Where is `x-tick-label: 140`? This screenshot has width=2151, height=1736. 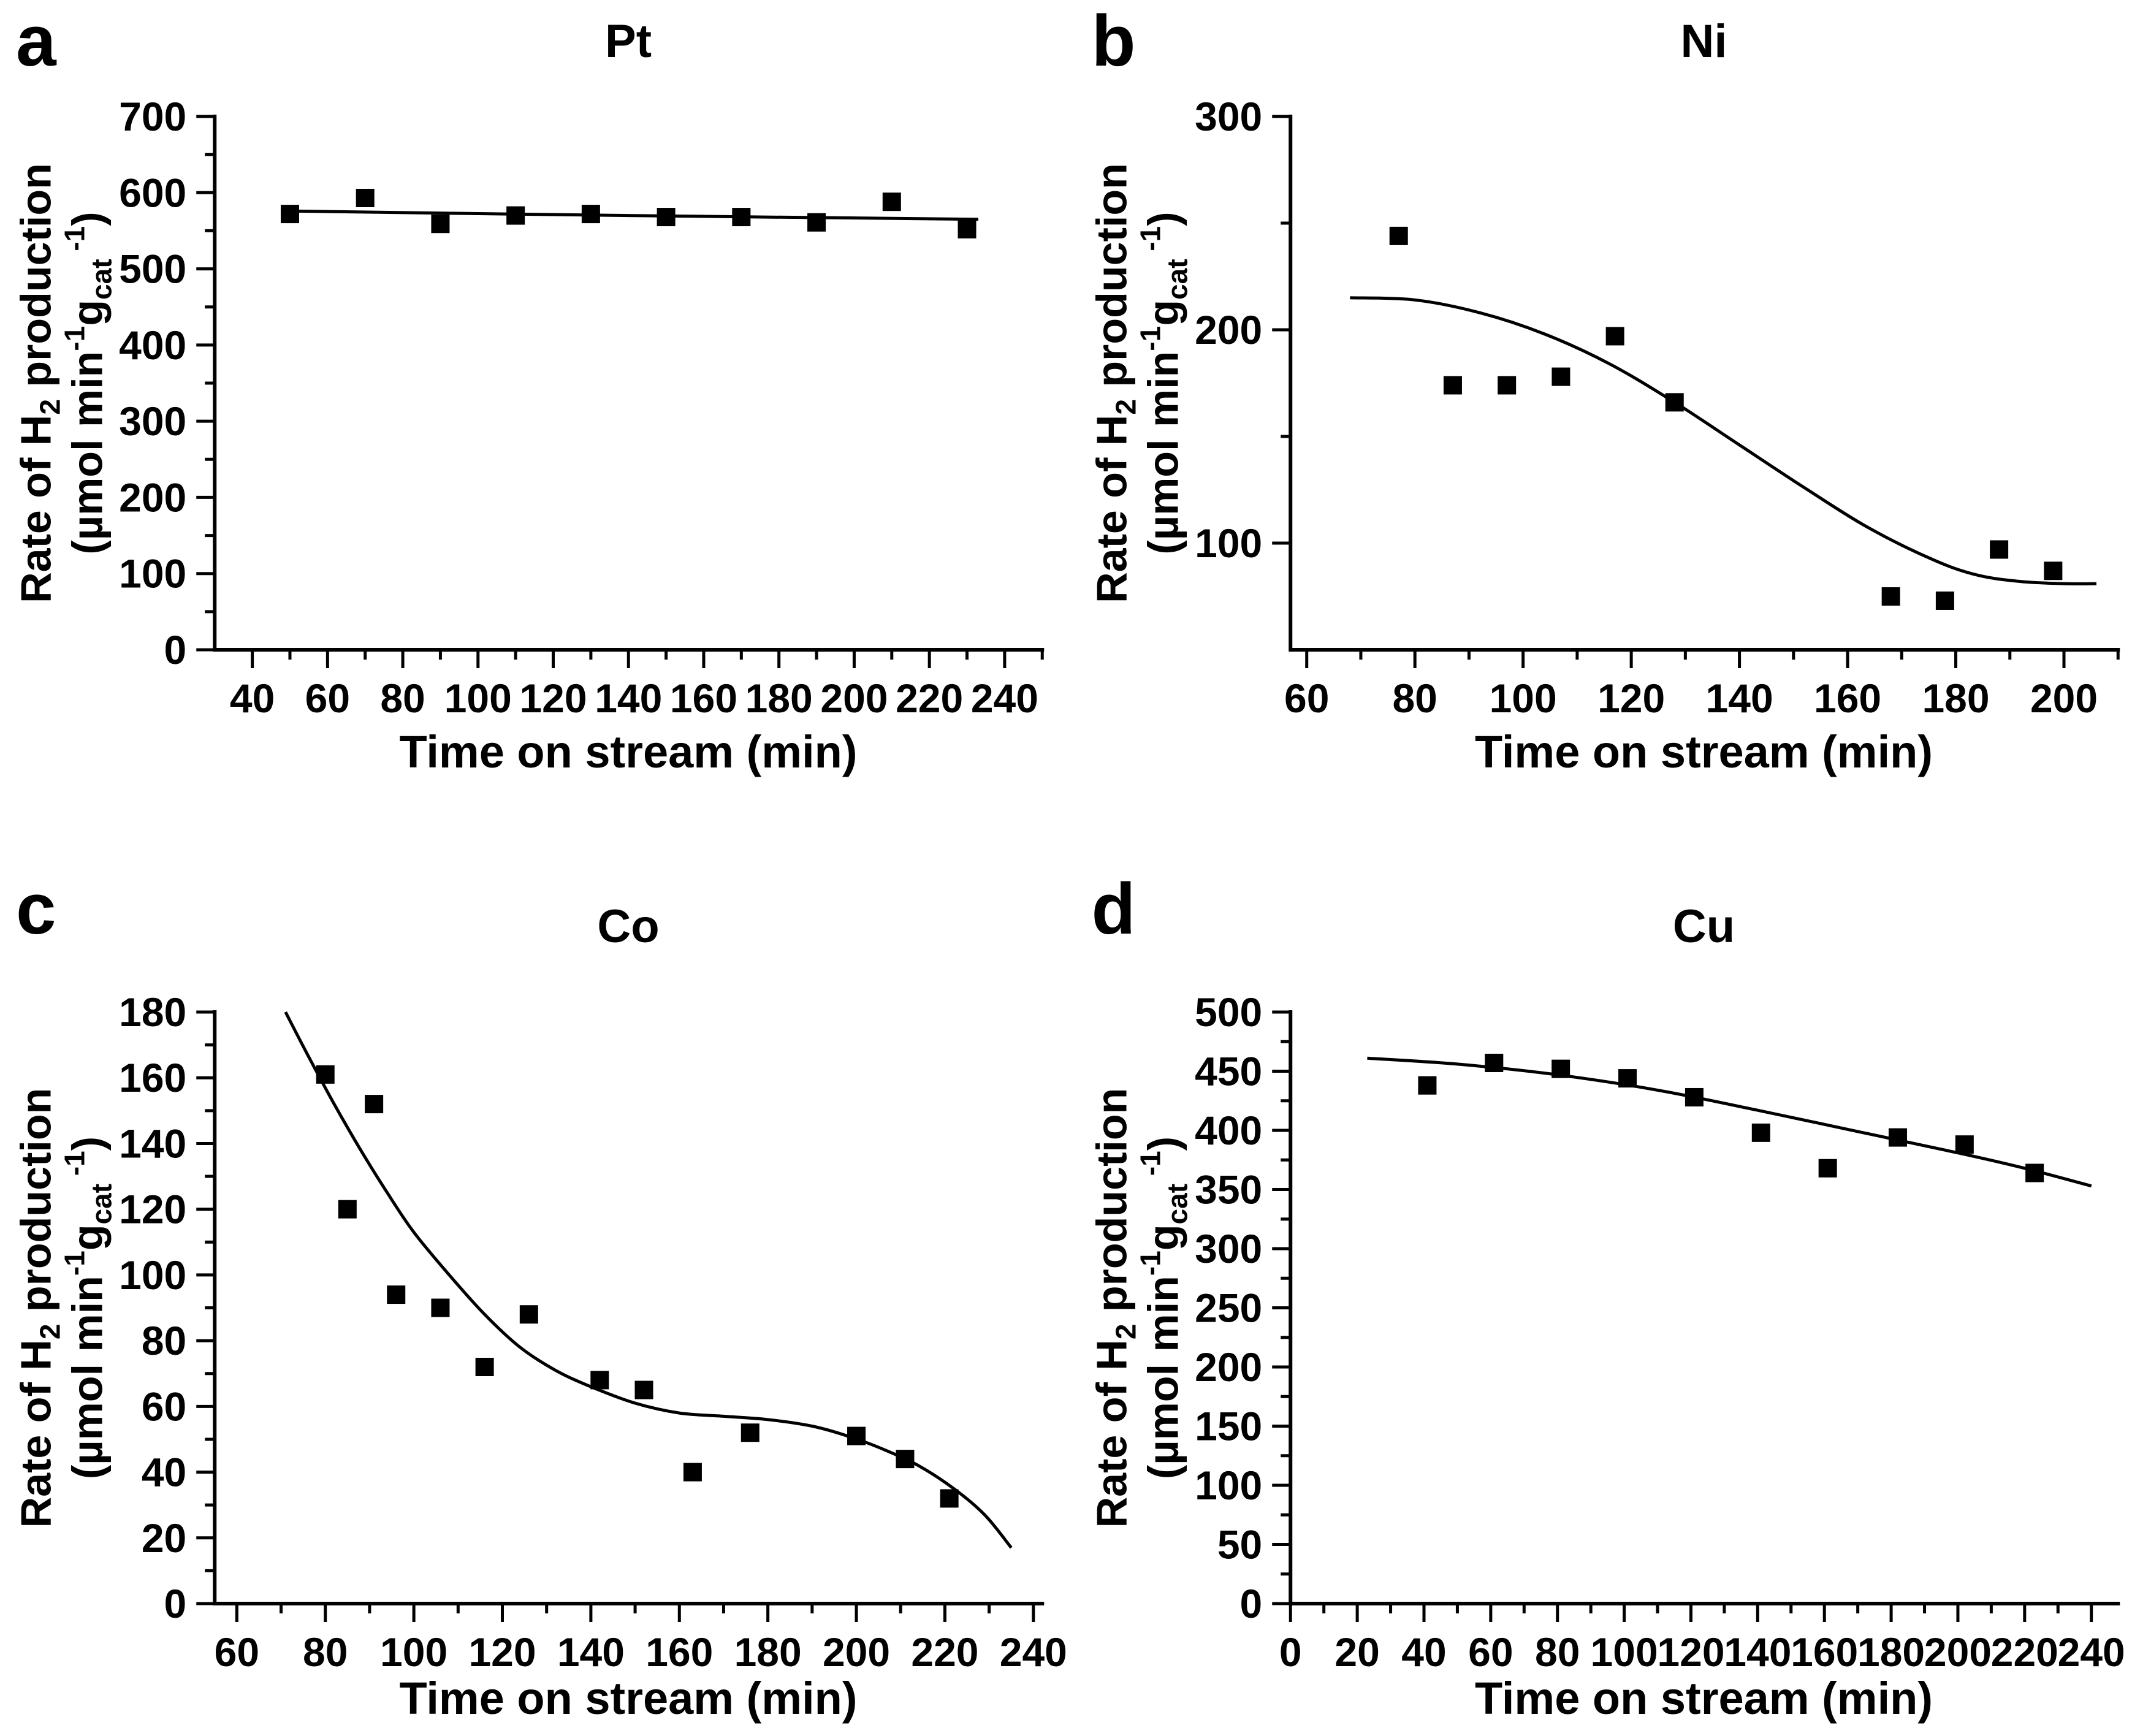
x-tick-label: 140 is located at coordinates (591, 1652).